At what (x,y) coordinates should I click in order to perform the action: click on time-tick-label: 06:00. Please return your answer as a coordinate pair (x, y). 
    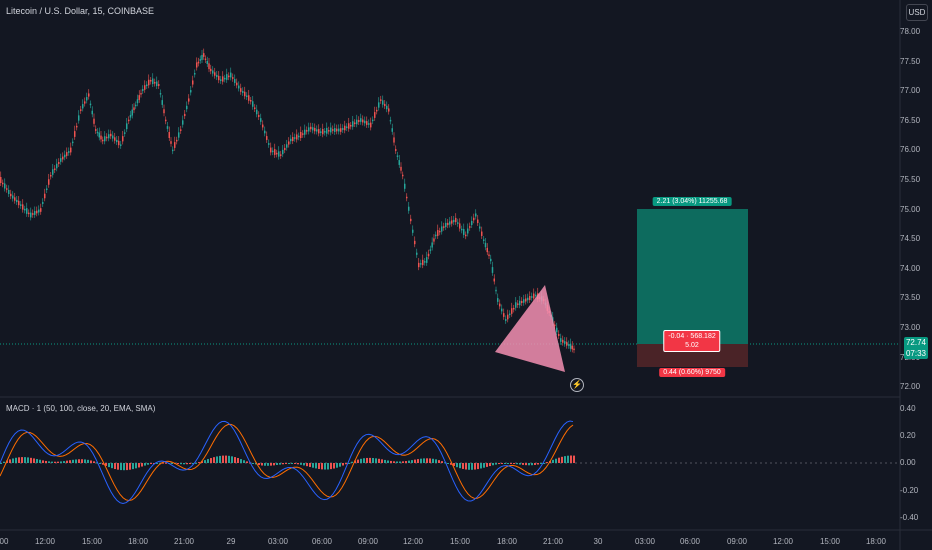
    Looking at the image, I should click on (322, 541).